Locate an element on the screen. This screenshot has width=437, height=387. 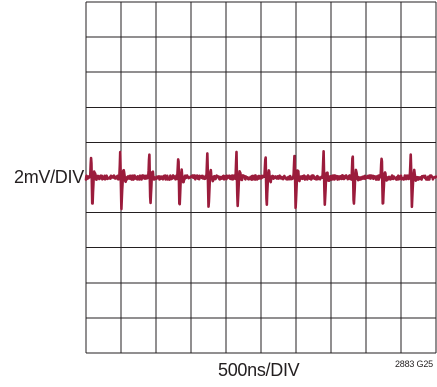
y-axis-label: 2mV/DIV is located at coordinates (49, 177).